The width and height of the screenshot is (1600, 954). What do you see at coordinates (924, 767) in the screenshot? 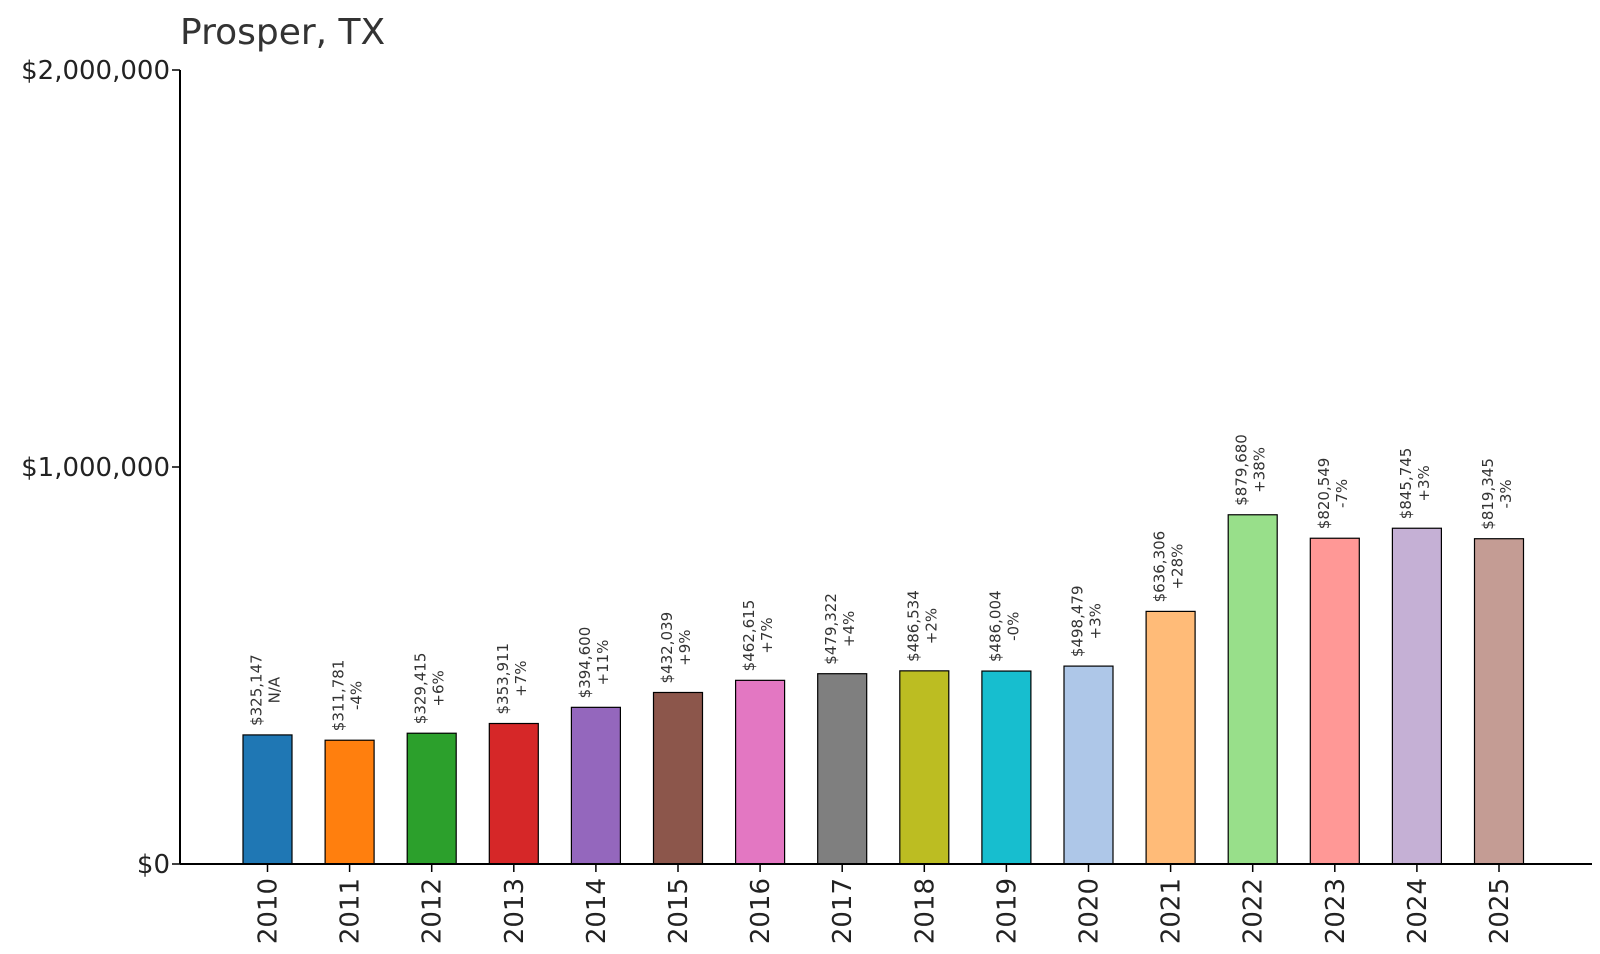
I see `bar-2018` at bounding box center [924, 767].